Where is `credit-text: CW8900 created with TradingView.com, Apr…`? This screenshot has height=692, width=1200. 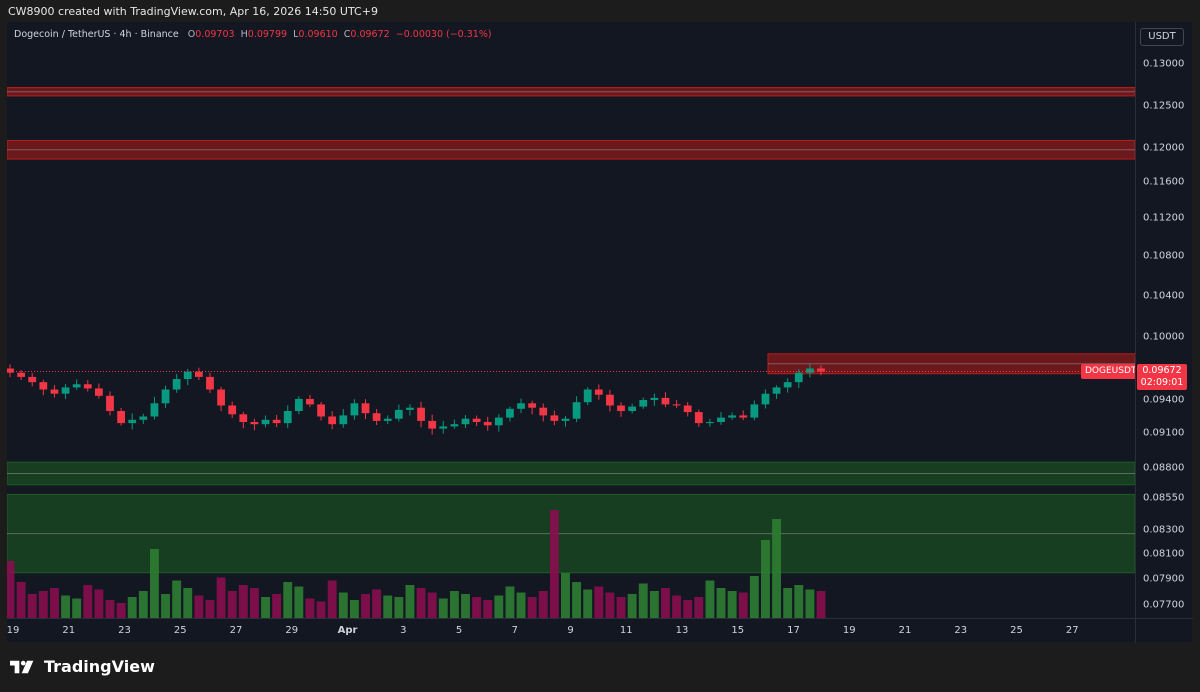 credit-text: CW8900 created with TradingView.com, Apr… is located at coordinates (193, 11).